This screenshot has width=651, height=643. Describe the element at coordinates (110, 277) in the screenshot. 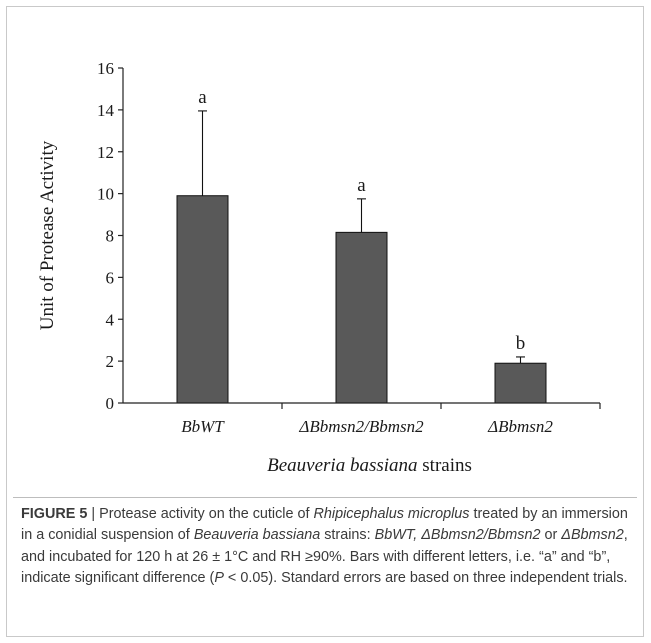

I see `y-tick-label: 6` at that location.